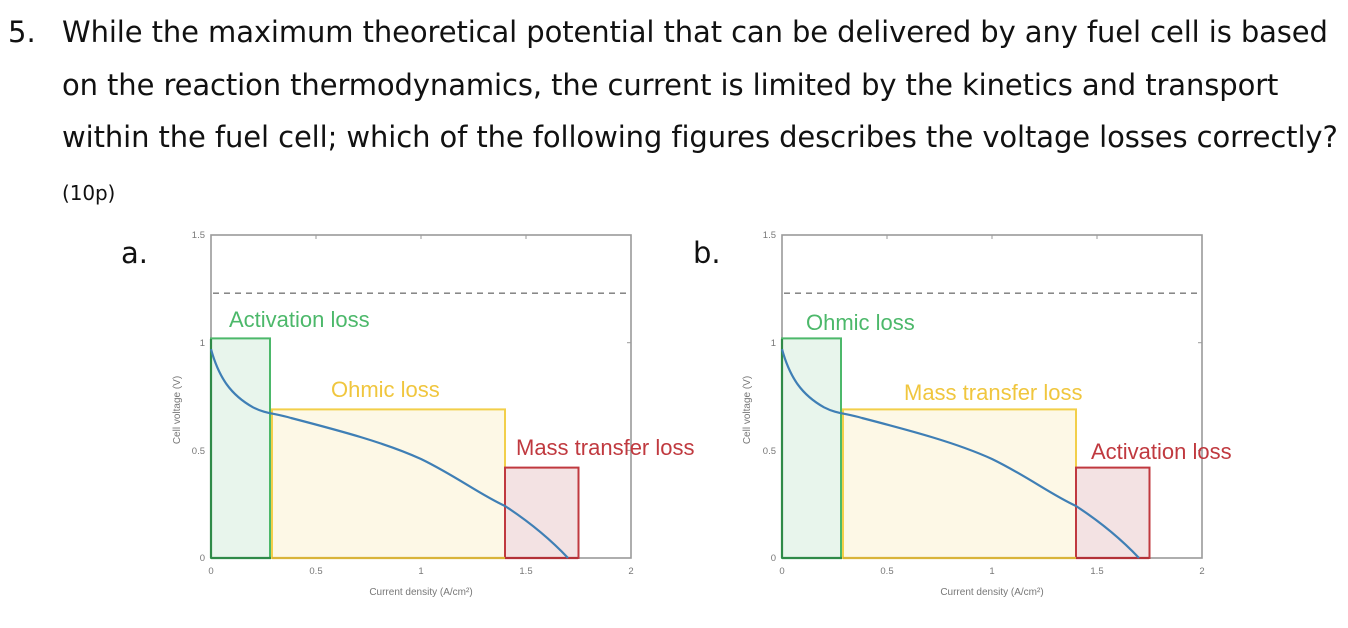  Describe the element at coordinates (525, 571) in the screenshot. I see `chart-a-xtick-1-5: 1.5` at that location.